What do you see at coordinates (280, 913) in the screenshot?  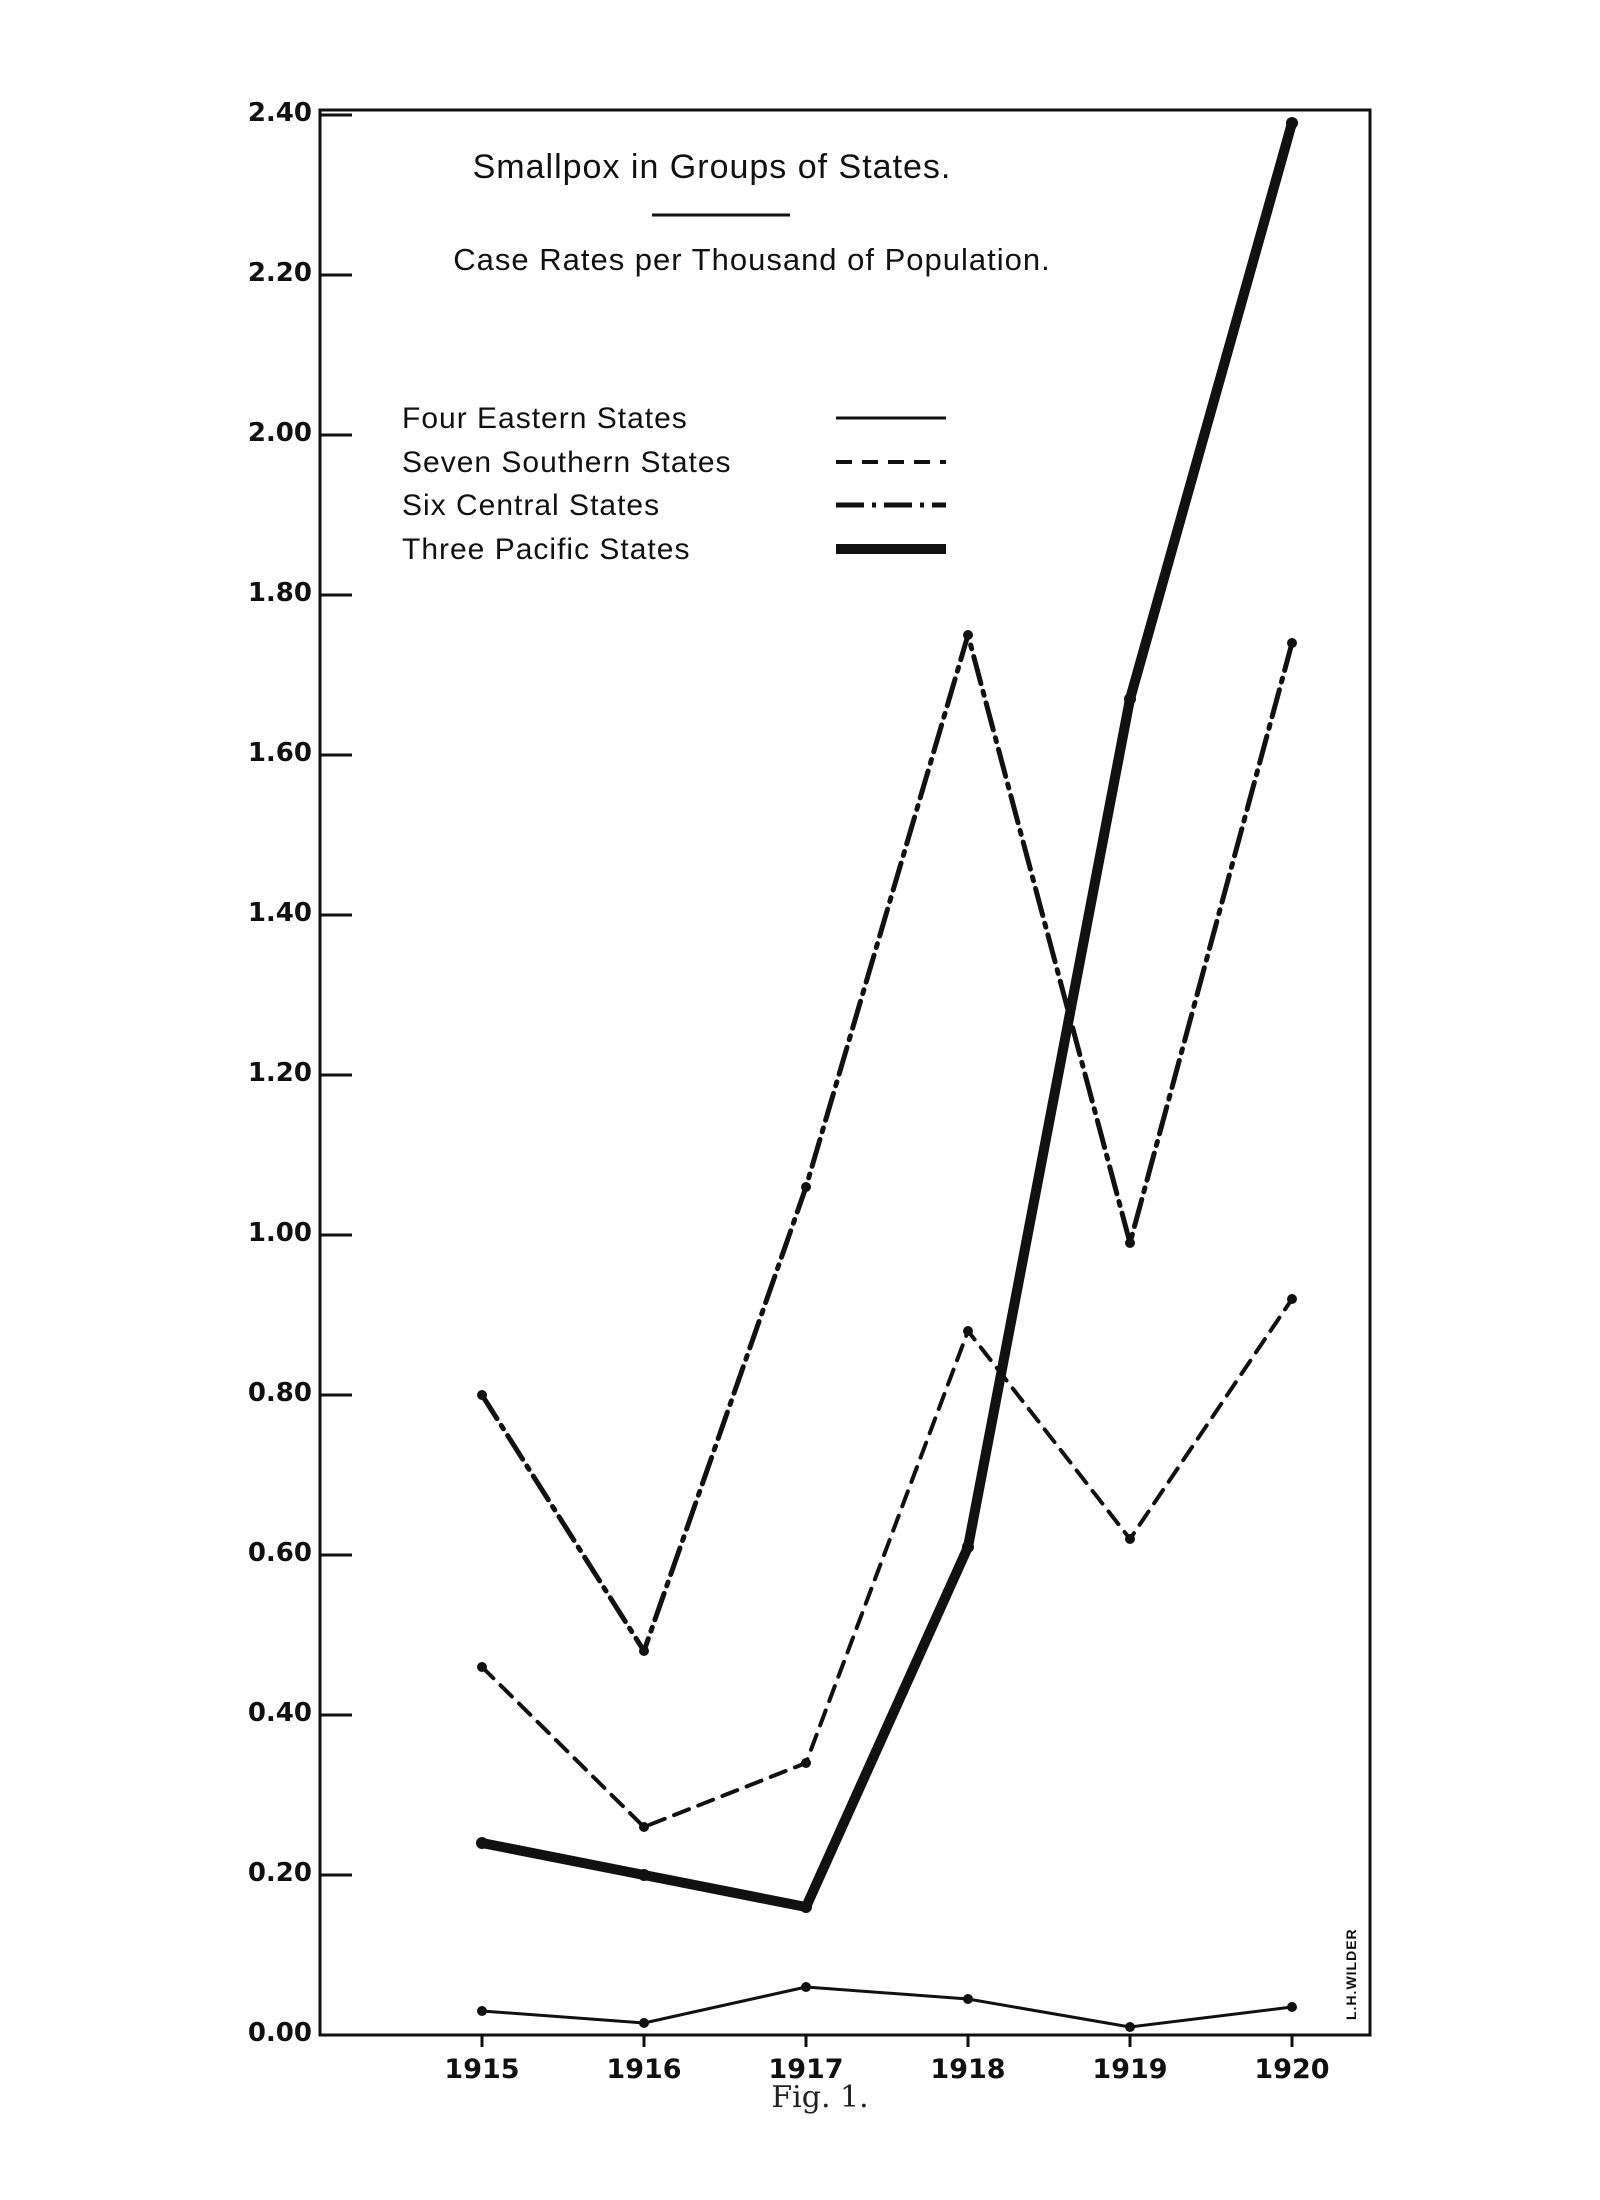 I see `y-tick-label: 1.40` at bounding box center [280, 913].